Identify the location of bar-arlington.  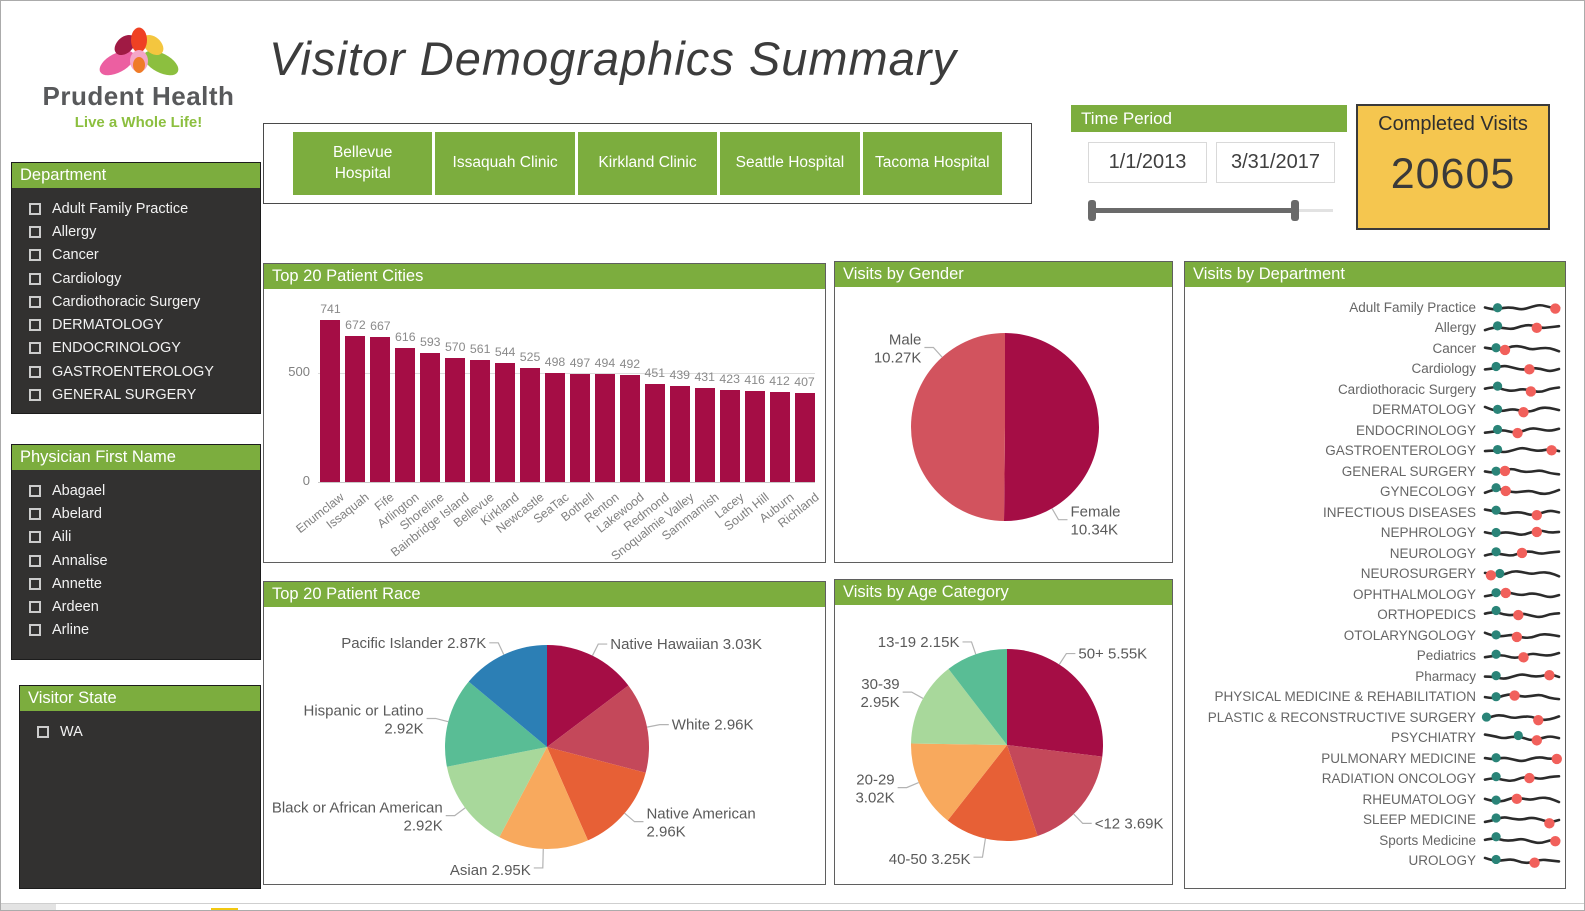
(405, 414).